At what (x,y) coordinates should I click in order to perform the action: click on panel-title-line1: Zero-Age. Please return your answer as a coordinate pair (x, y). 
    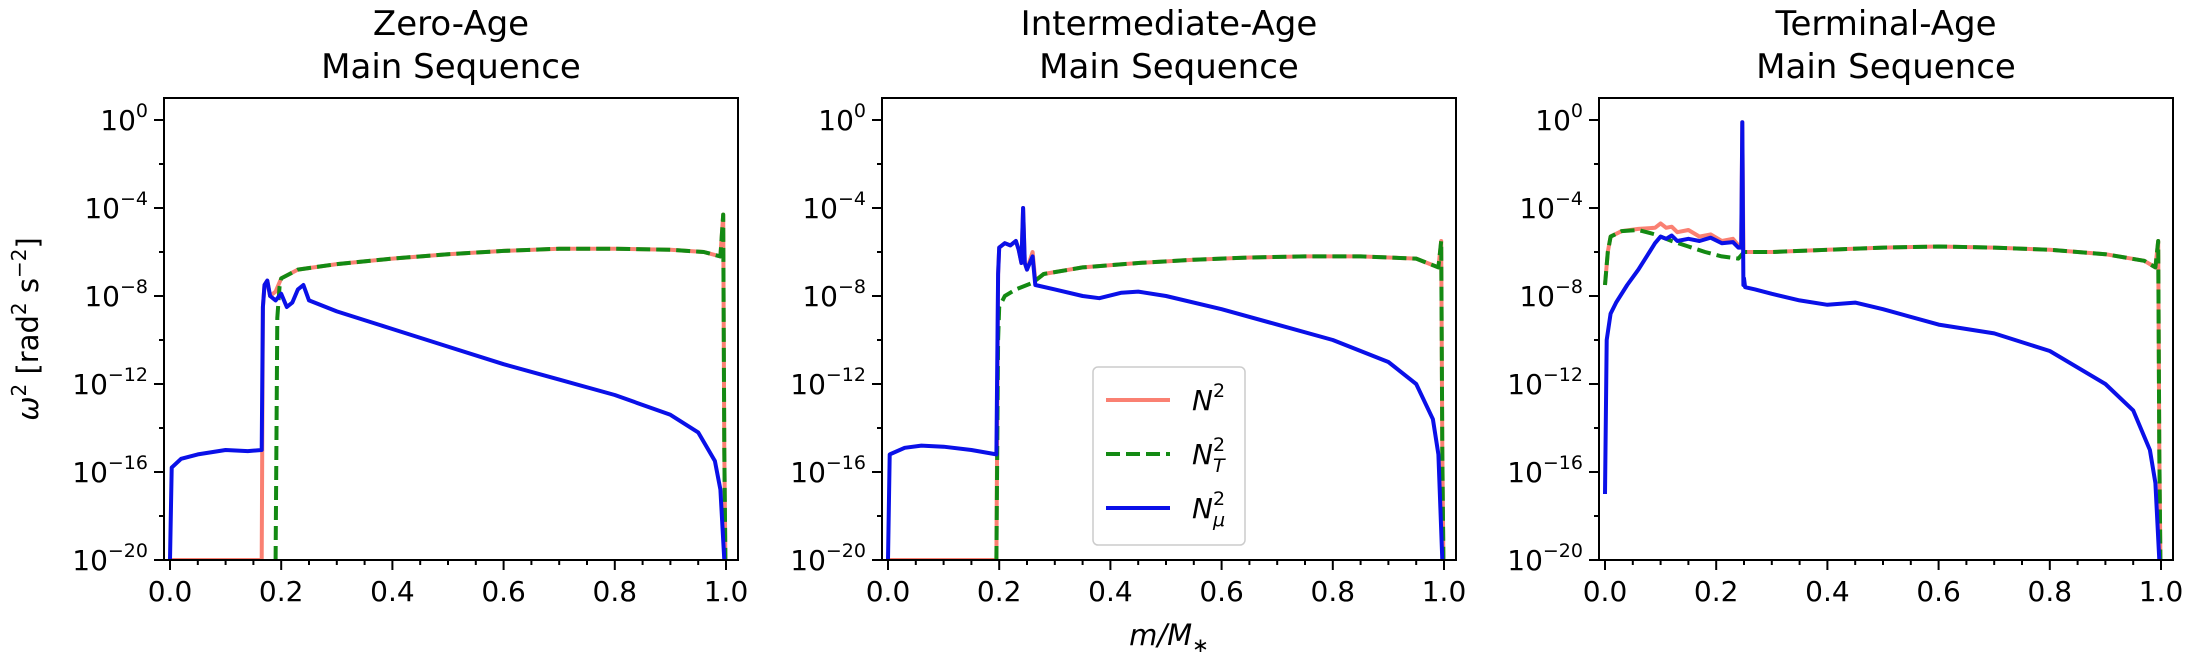
    Looking at the image, I should click on (451, 24).